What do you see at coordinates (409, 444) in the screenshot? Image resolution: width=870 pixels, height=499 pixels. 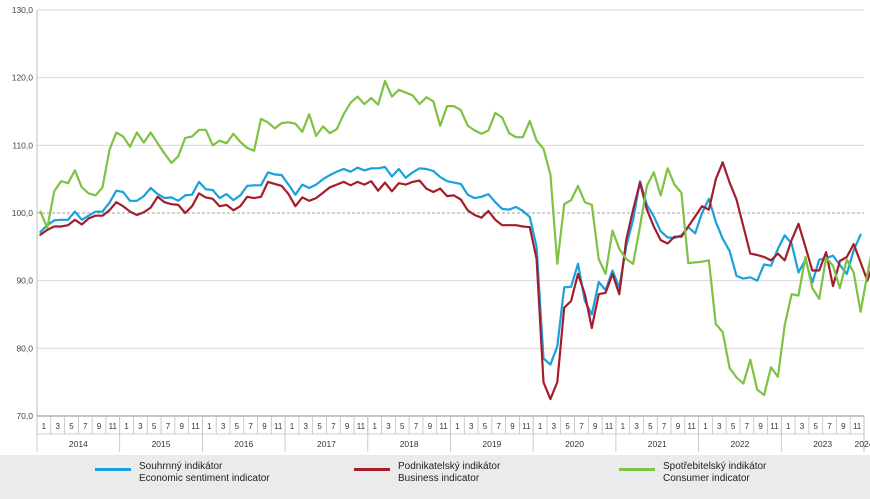 I see `x-year-label: 2018` at bounding box center [409, 444].